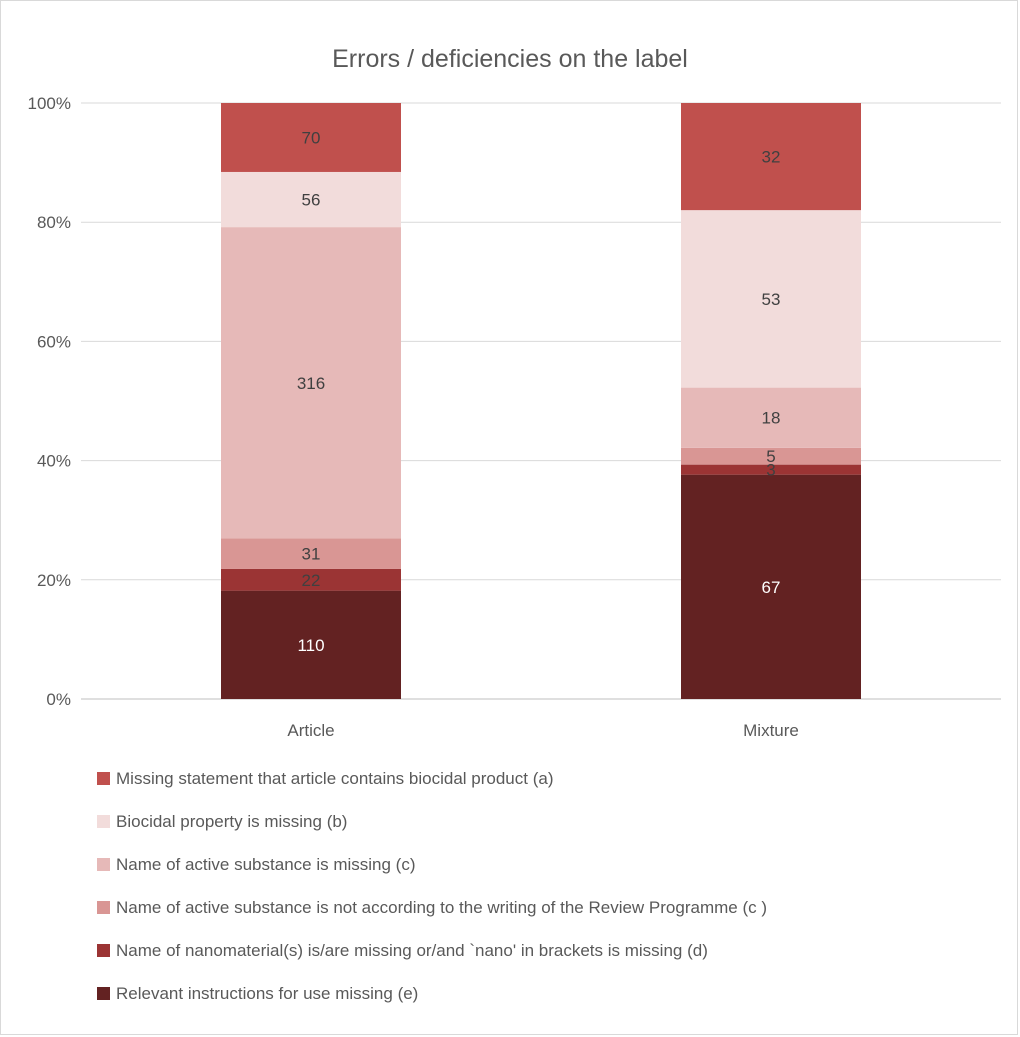 The image size is (1020, 1037). I want to click on data-label: 3, so click(770, 470).